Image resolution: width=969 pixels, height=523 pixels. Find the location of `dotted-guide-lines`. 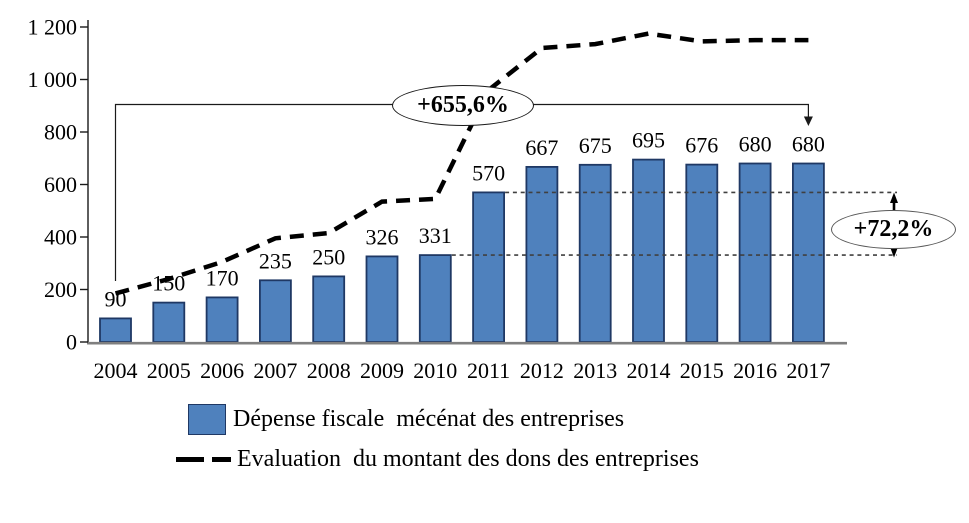

dotted-guide-lines is located at coordinates (674, 223).